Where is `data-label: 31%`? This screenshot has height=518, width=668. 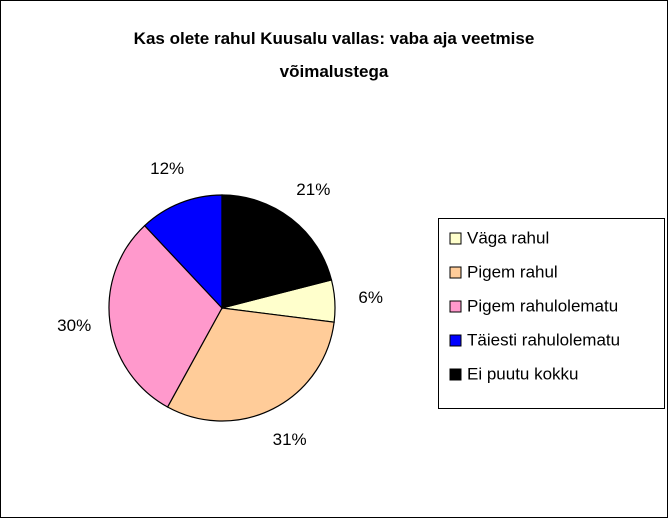 data-label: 31% is located at coordinates (290, 439).